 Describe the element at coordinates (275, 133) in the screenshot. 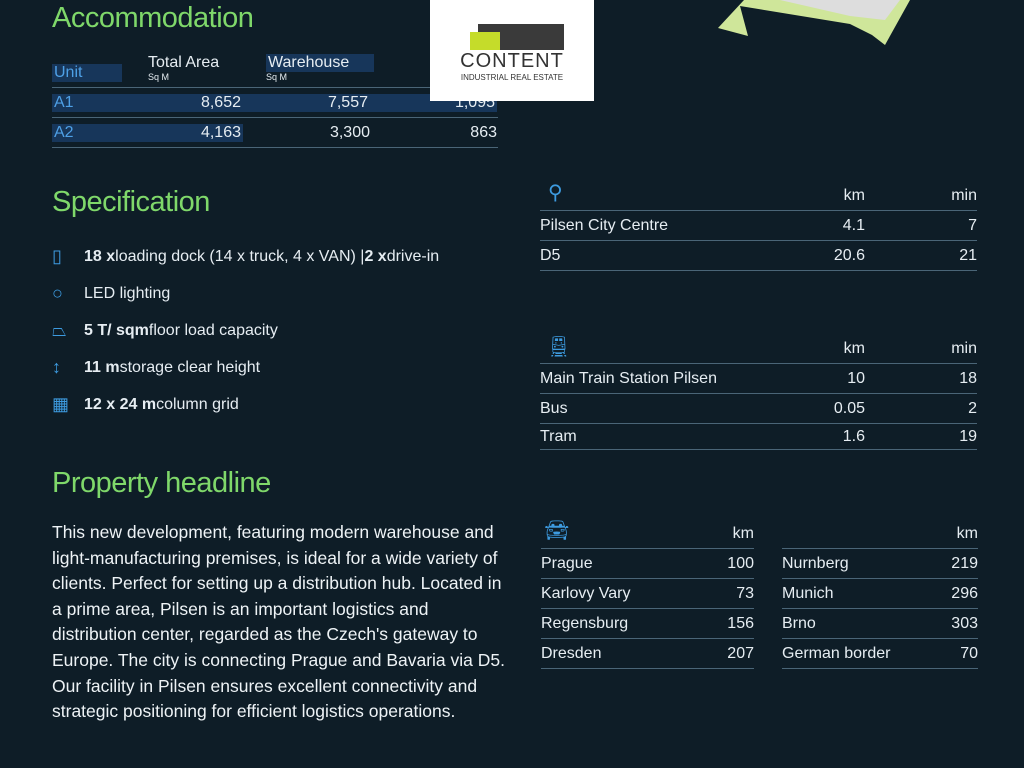

I see `table-row: A2 4,163 3,300 863` at that location.